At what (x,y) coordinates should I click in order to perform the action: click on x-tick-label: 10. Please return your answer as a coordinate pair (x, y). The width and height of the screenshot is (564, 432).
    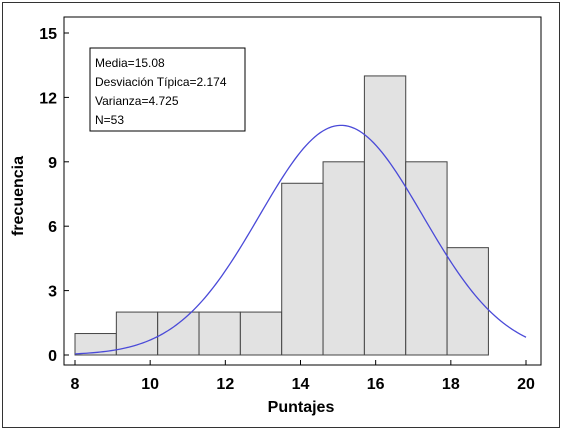
    Looking at the image, I should click on (150, 384).